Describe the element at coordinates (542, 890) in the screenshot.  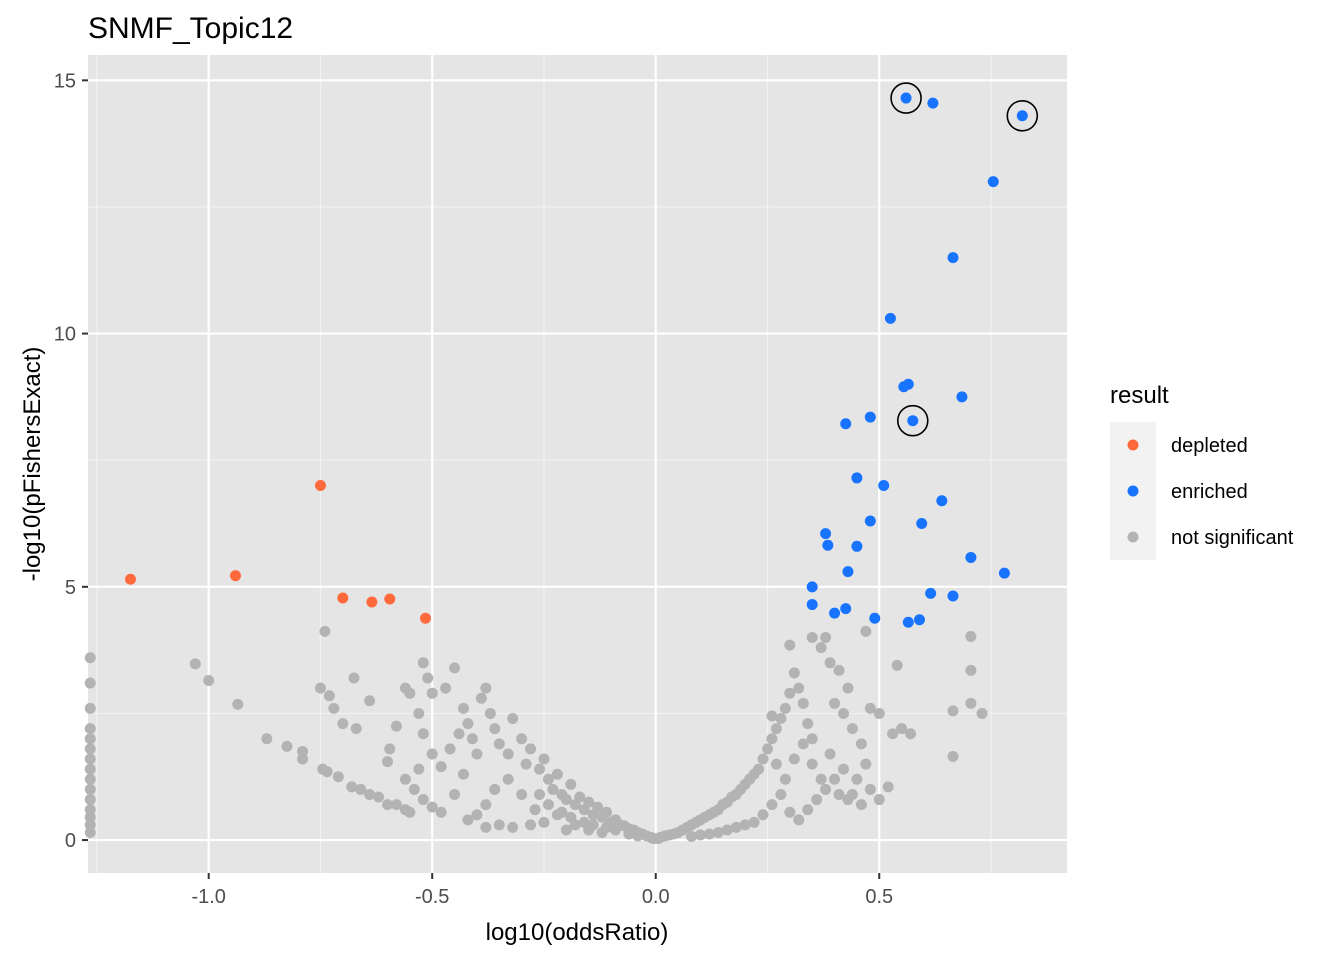
I see `x-axis: -1.0 -0.5 0.0 0.5` at that location.